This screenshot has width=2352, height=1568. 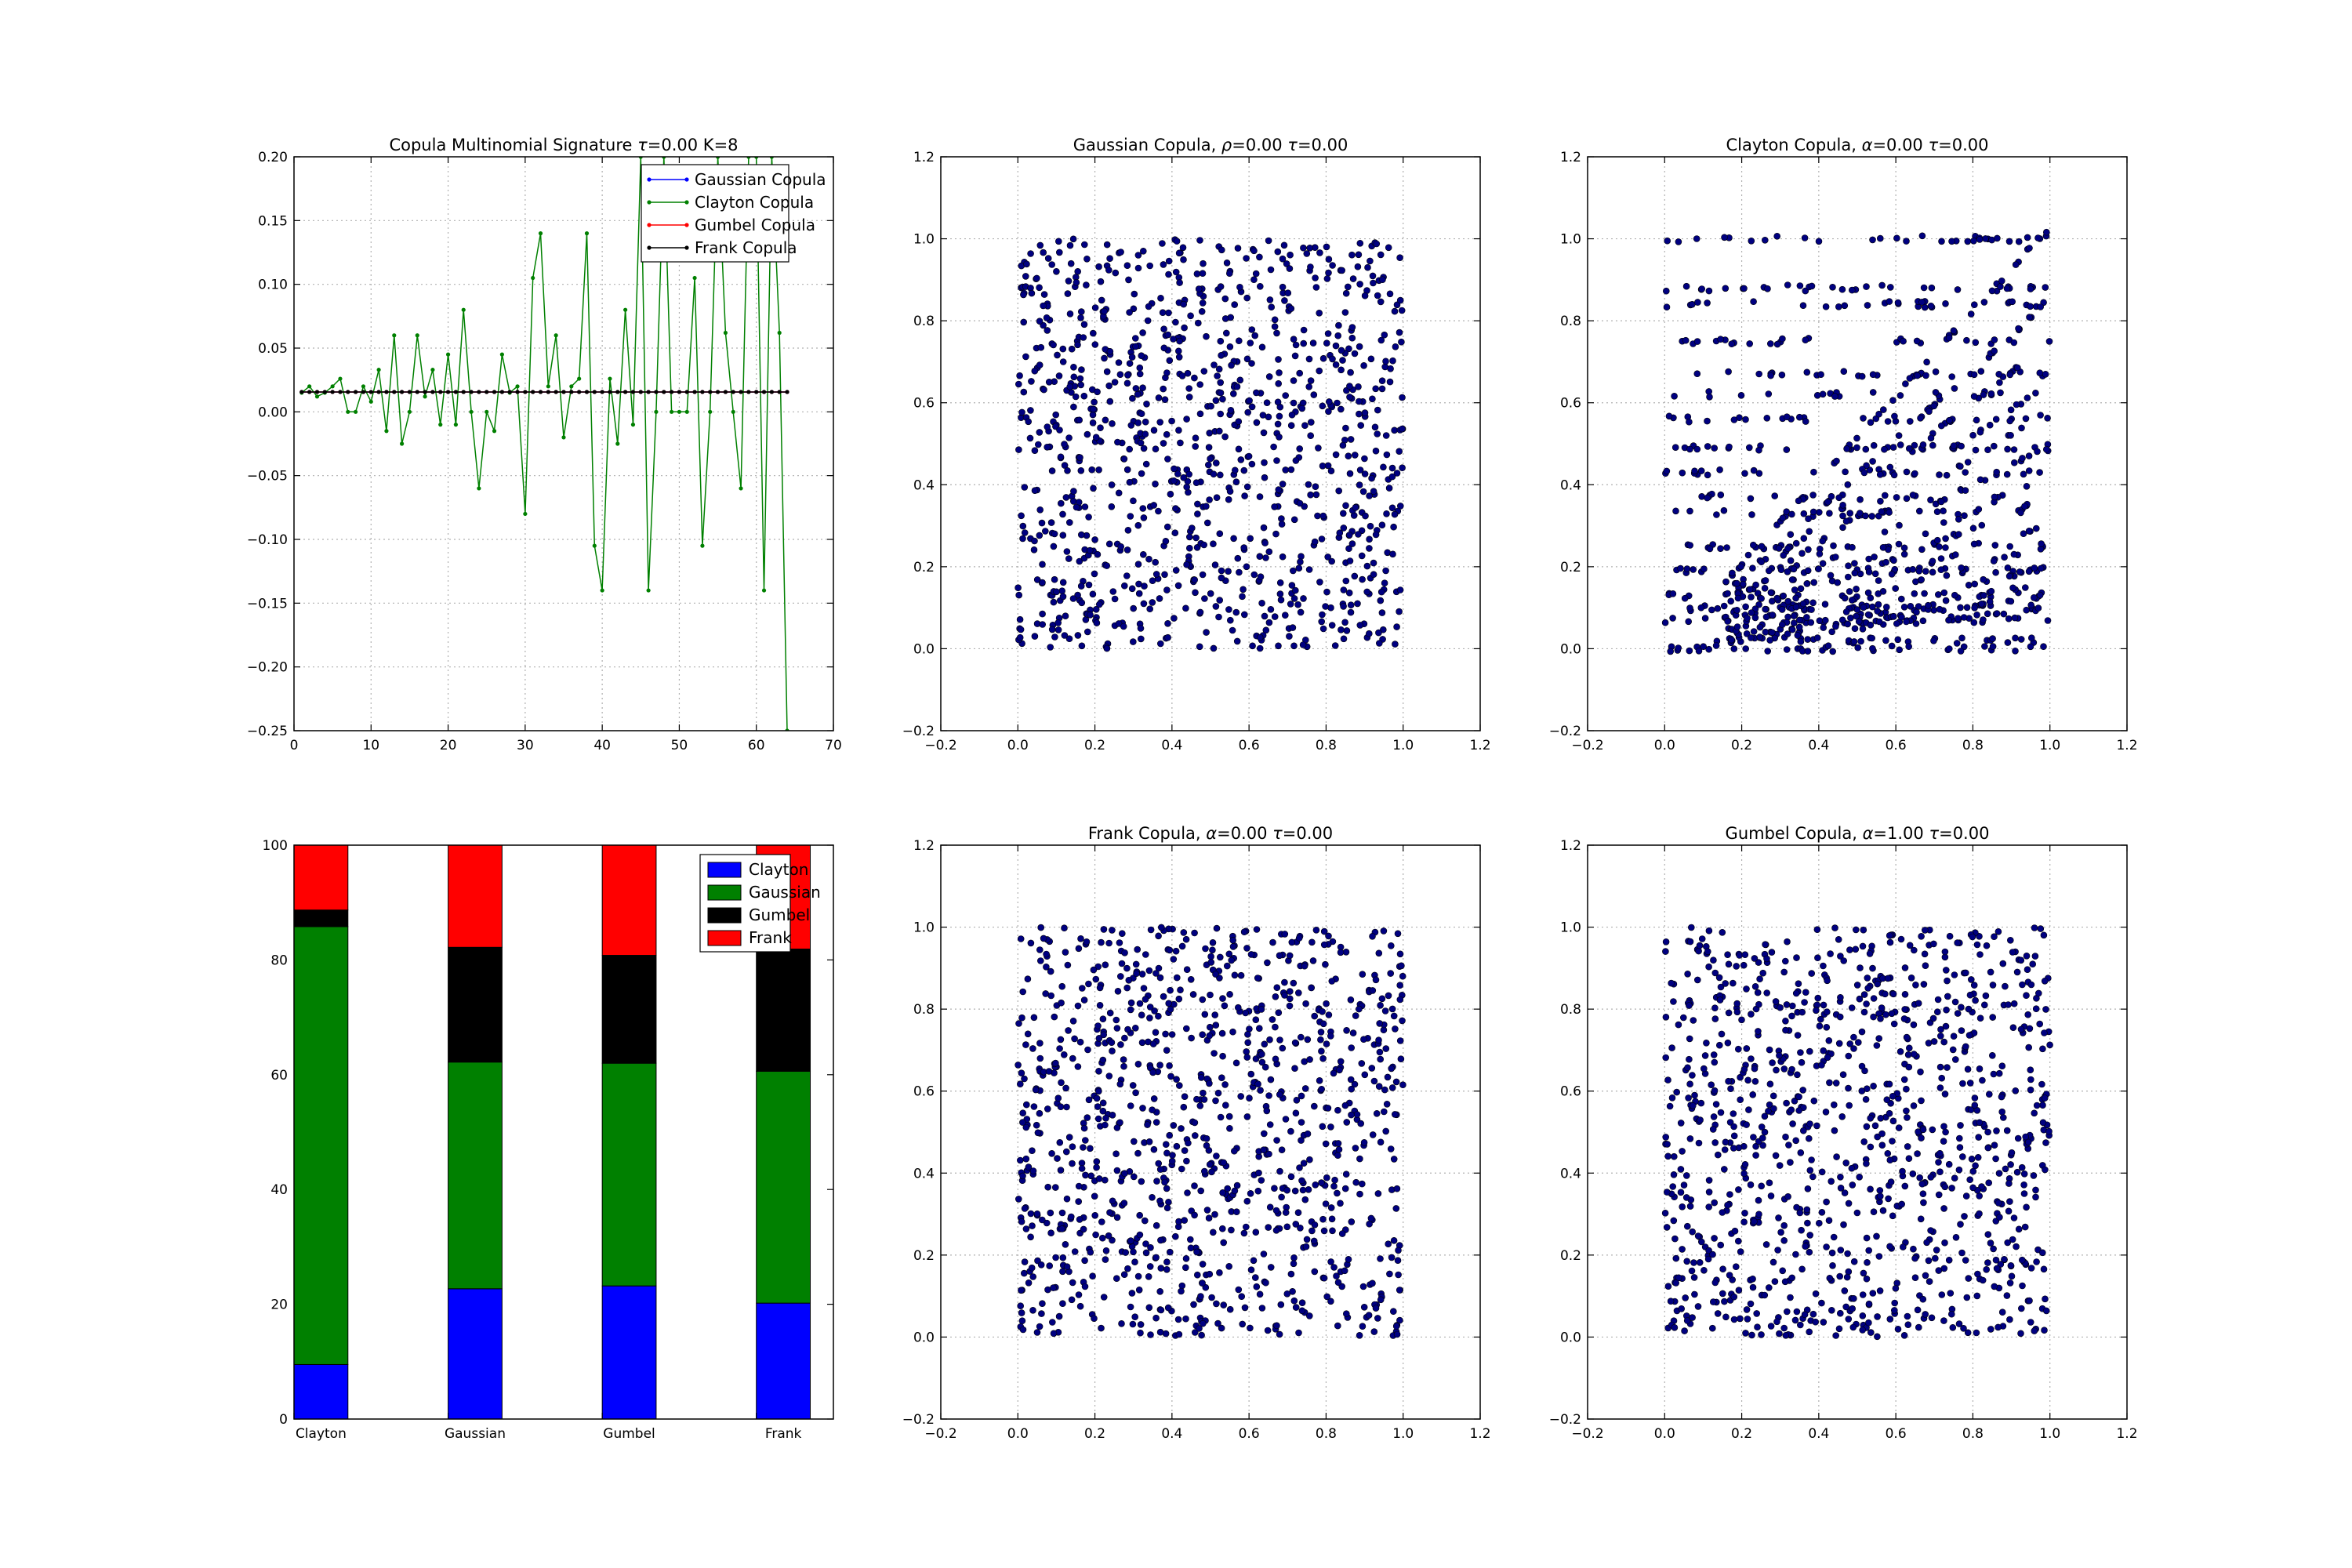 I want to click on legend-label: Clayton Copula, so click(x=754, y=202).